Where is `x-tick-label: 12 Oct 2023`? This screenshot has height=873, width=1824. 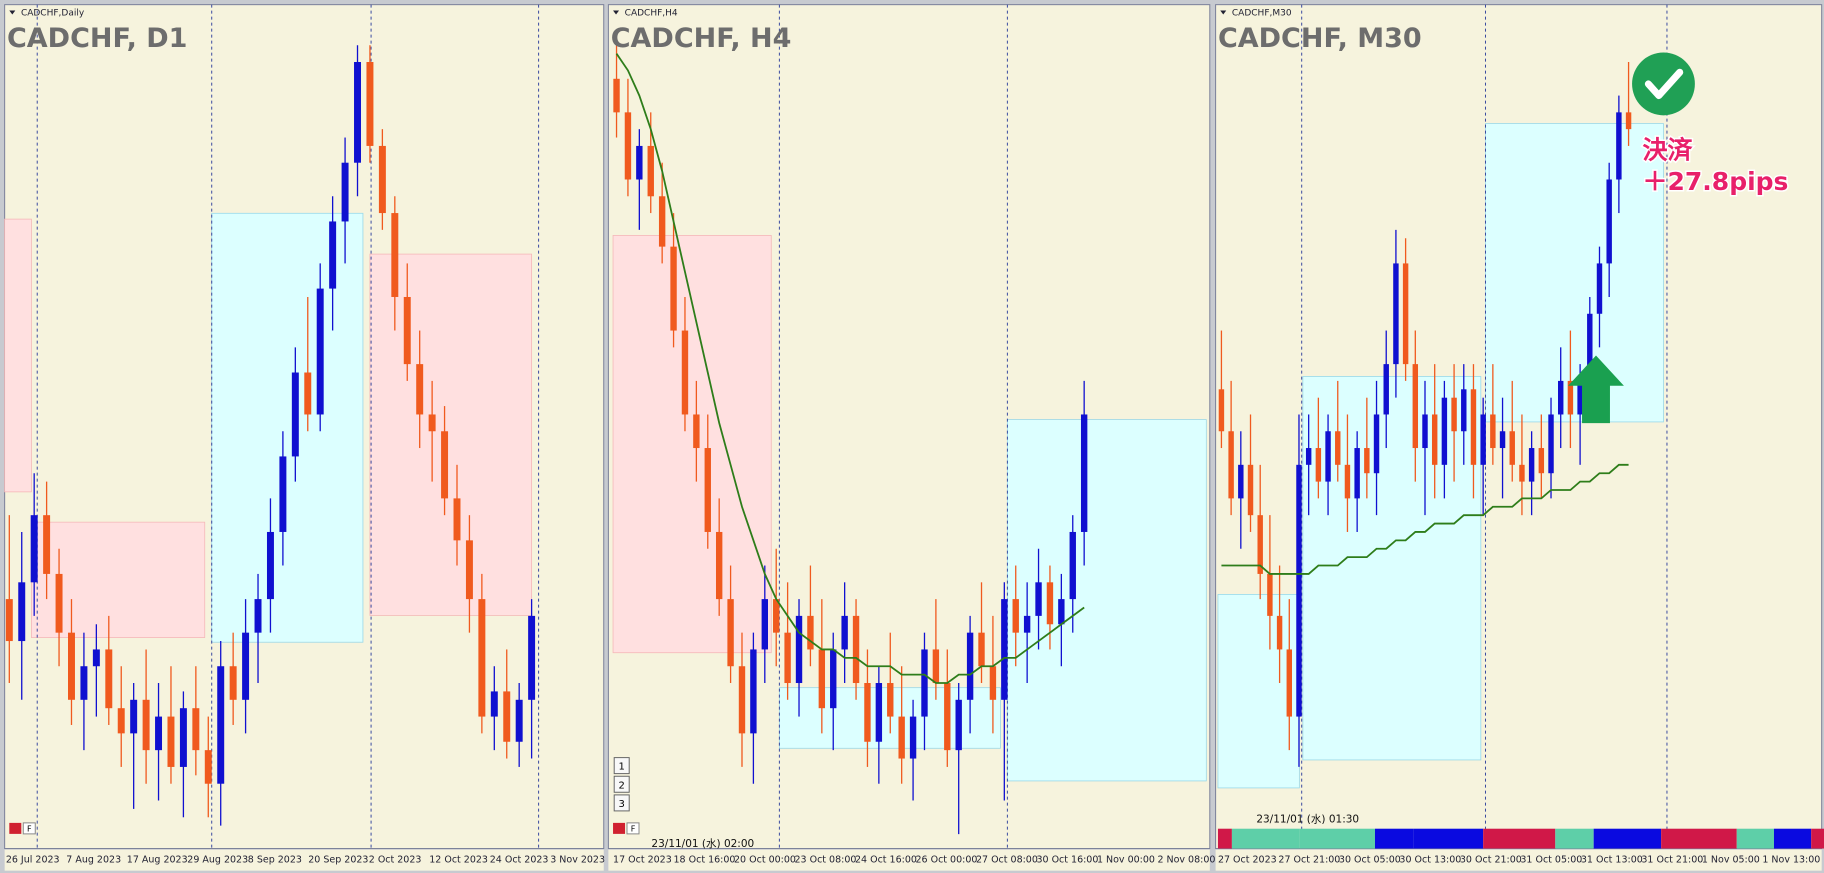
x-tick-label: 12 Oct 2023 is located at coordinates (458, 860).